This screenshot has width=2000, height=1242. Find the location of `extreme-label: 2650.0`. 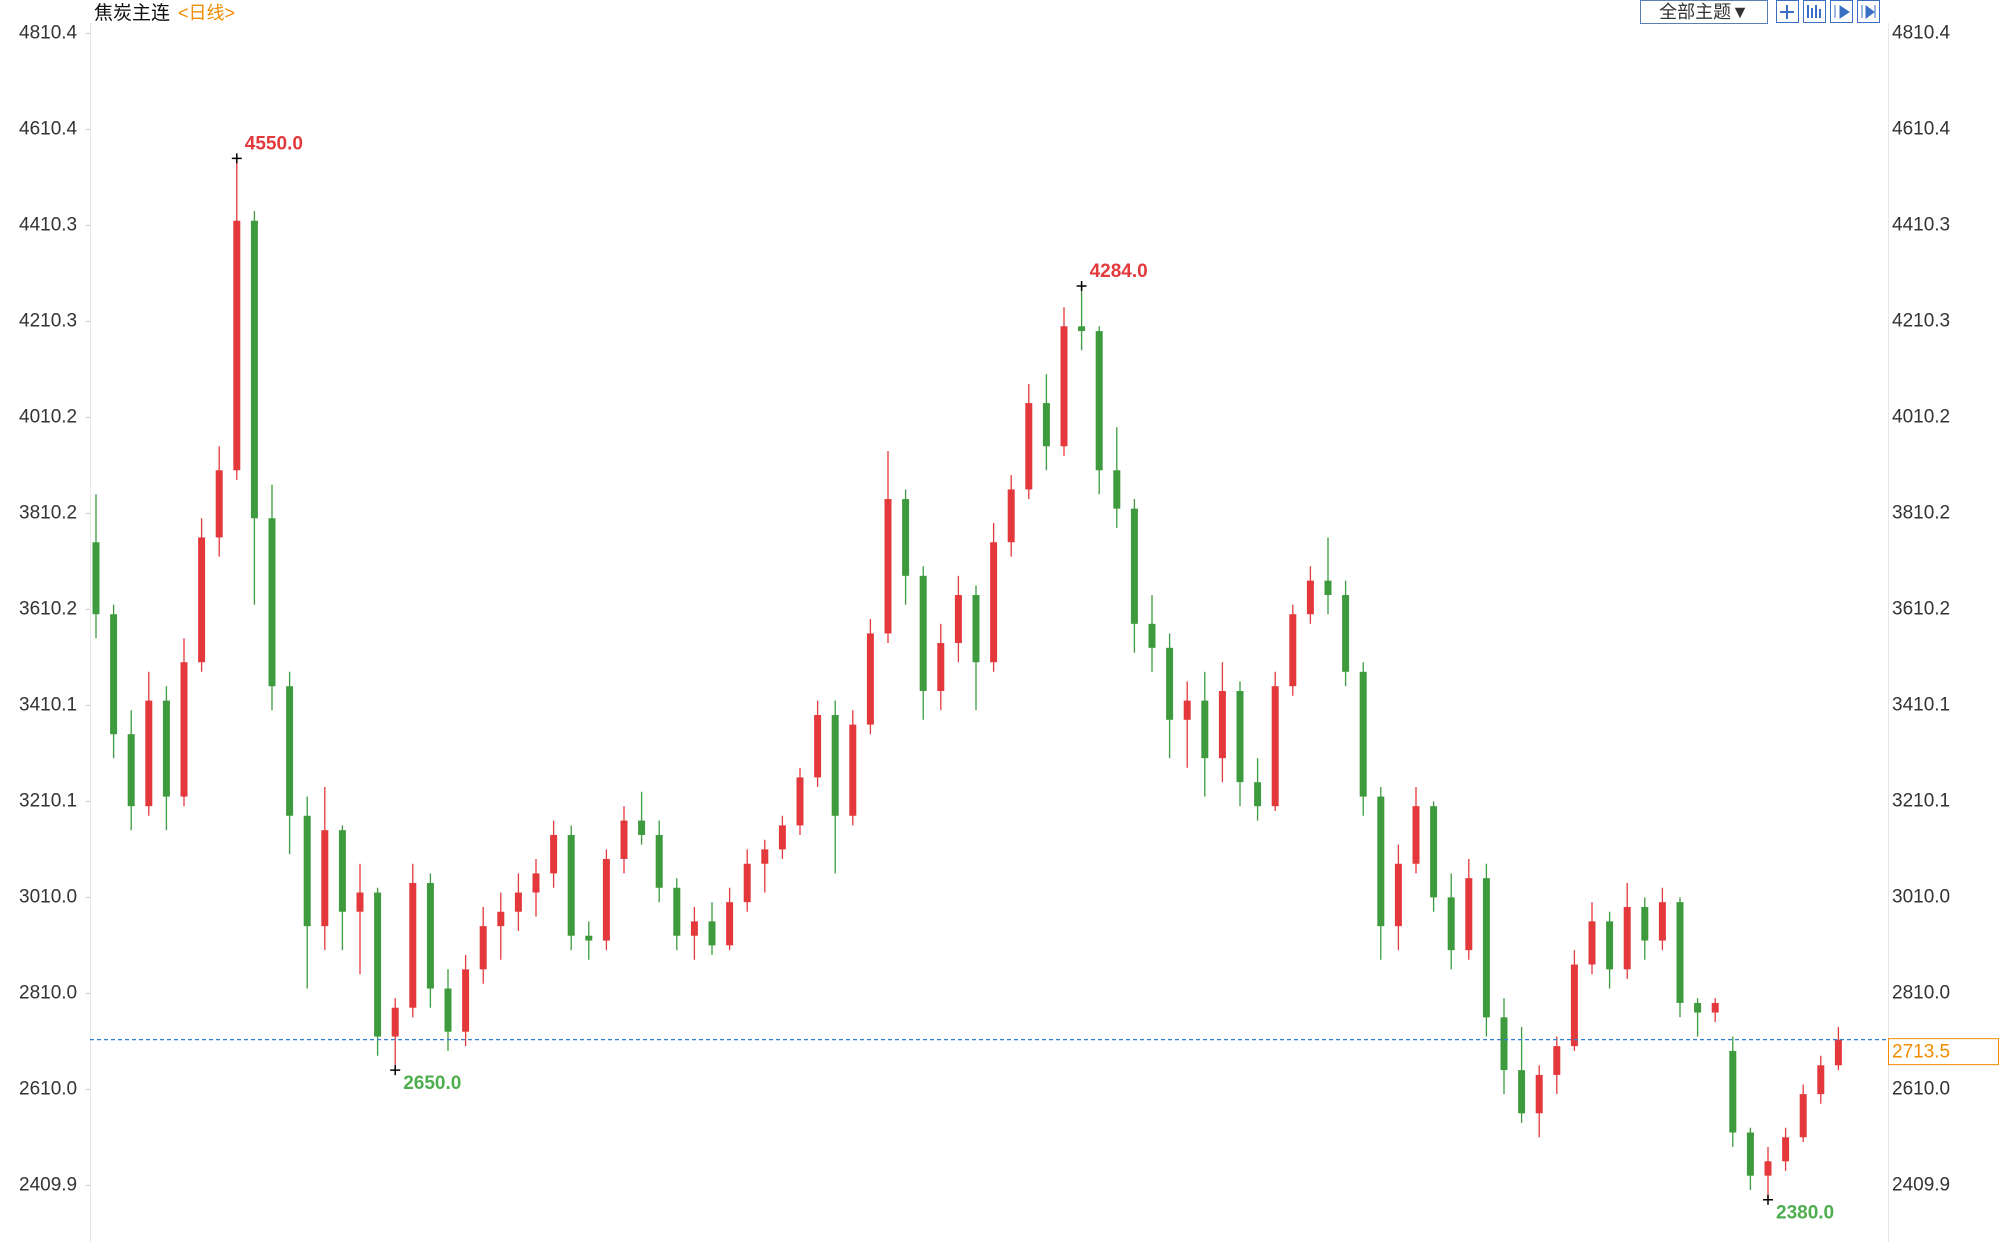

extreme-label: 2650.0 is located at coordinates (432, 1083).